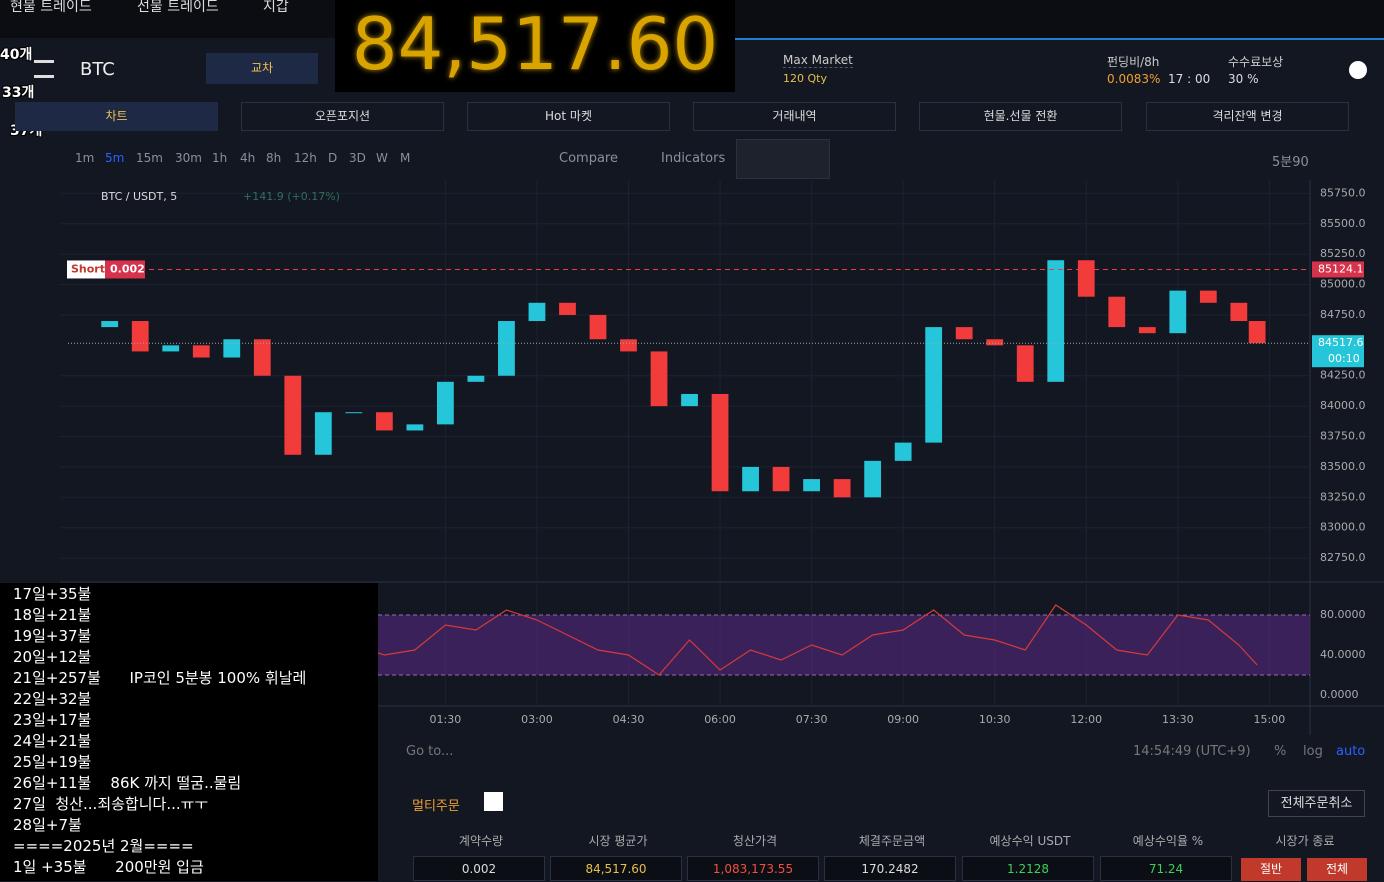  Describe the element at coordinates (248, 158) in the screenshot. I see `interval: 4h` at that location.